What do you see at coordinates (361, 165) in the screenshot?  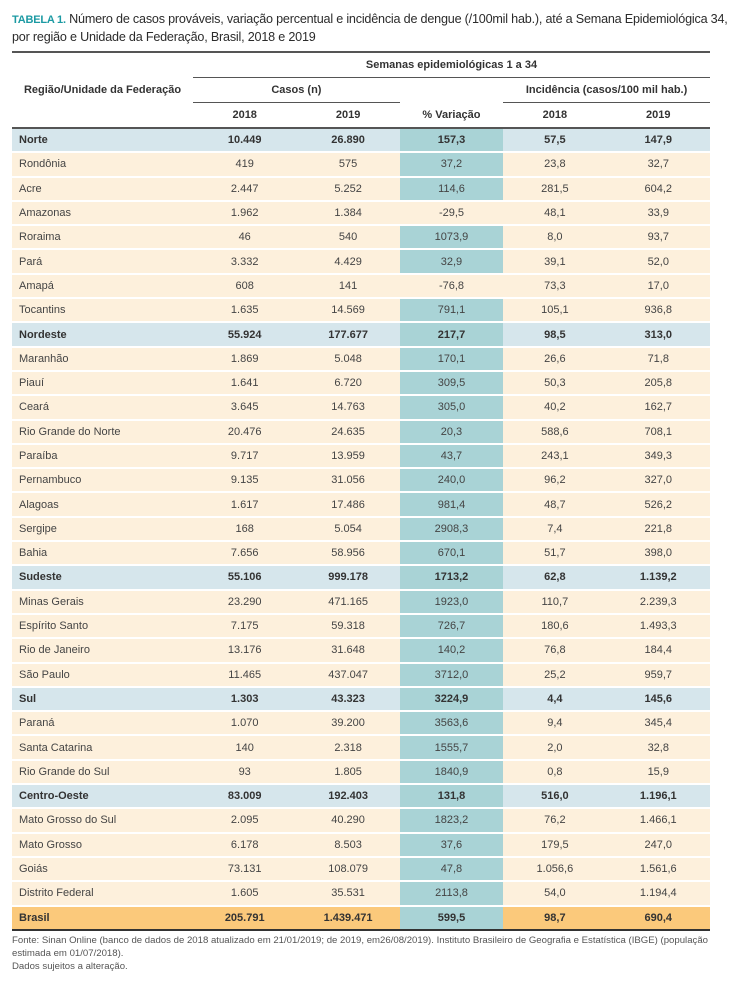 I see `table-row: Rondônia 419 575 37,2 23,8 32,7` at bounding box center [361, 165].